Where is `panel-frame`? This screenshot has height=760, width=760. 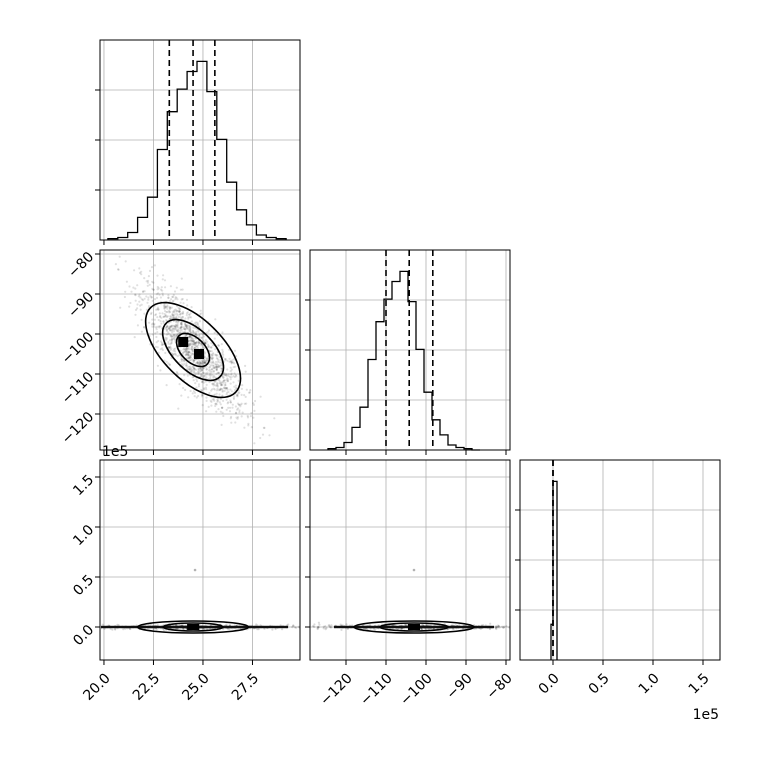
panel-frame is located at coordinates (200, 560).